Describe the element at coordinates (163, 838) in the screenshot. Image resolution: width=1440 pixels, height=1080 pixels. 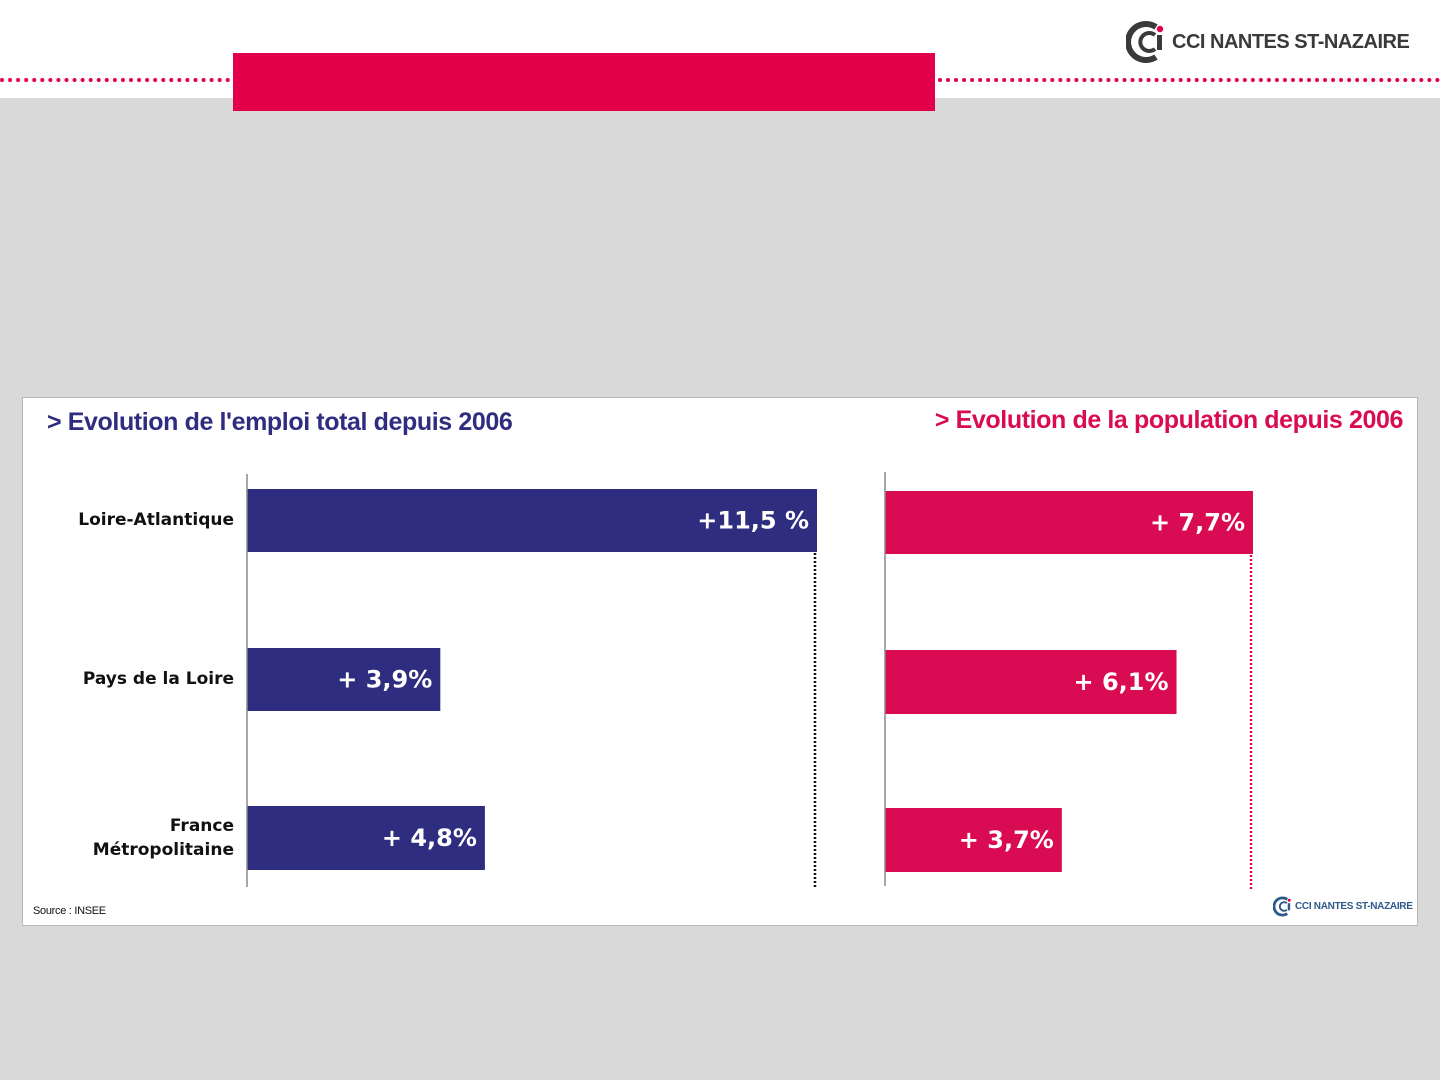
I see `category-label-france-metropolitaine: France Métropolitaine` at that location.